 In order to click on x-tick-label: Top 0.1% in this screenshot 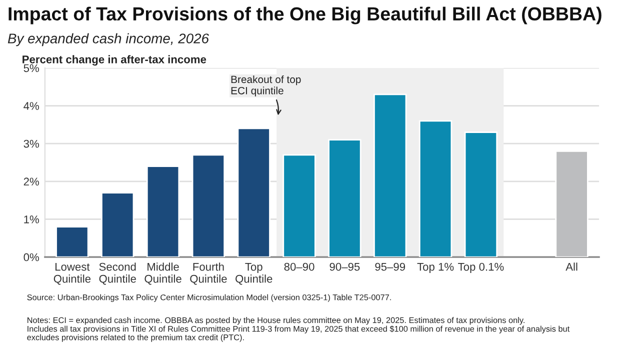, I will do `click(481, 267)`.